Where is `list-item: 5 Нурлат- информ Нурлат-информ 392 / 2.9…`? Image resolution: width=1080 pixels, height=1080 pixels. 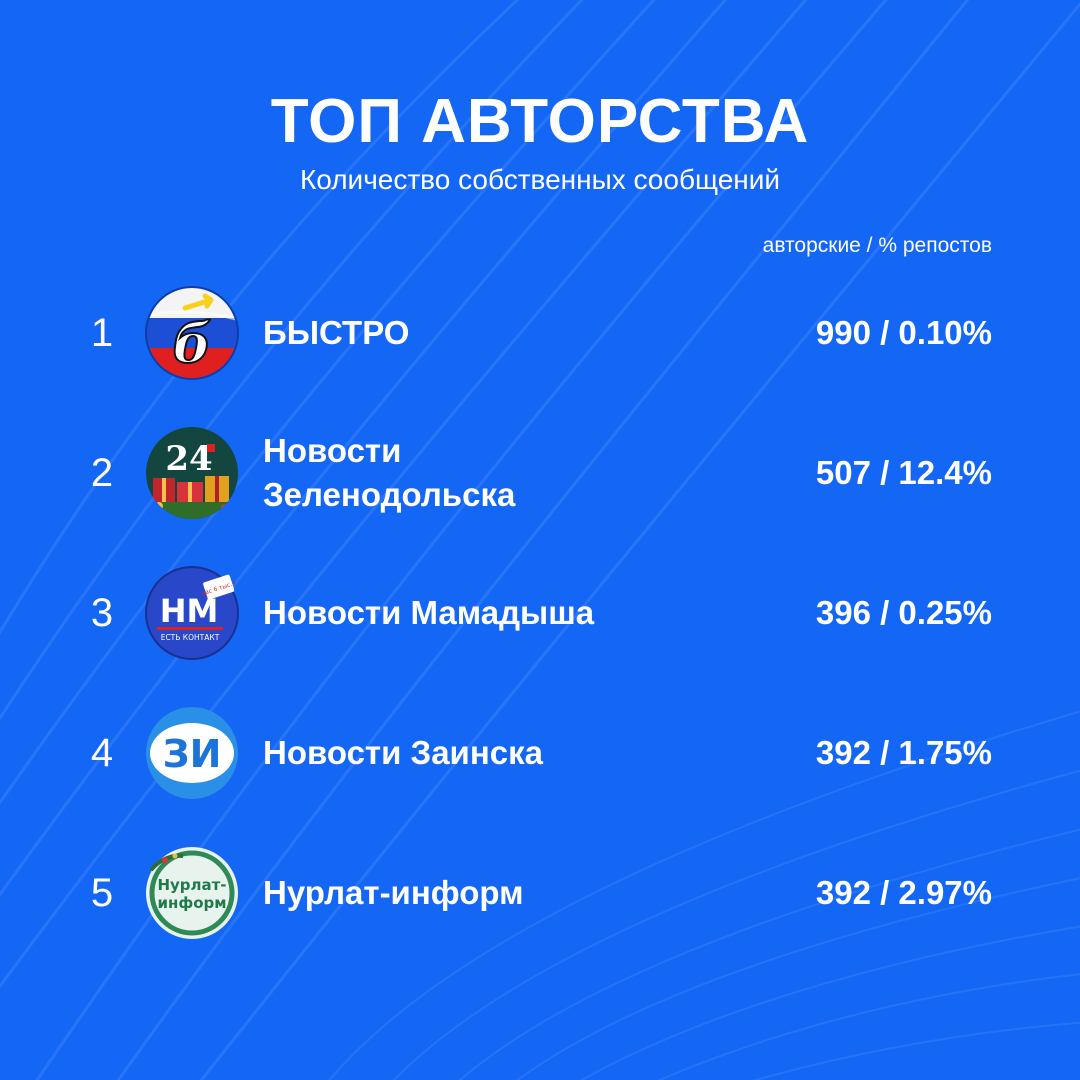
list-item: 5 Нурлат- информ Нурлат-информ 392 / 2.9… is located at coordinates (540, 893).